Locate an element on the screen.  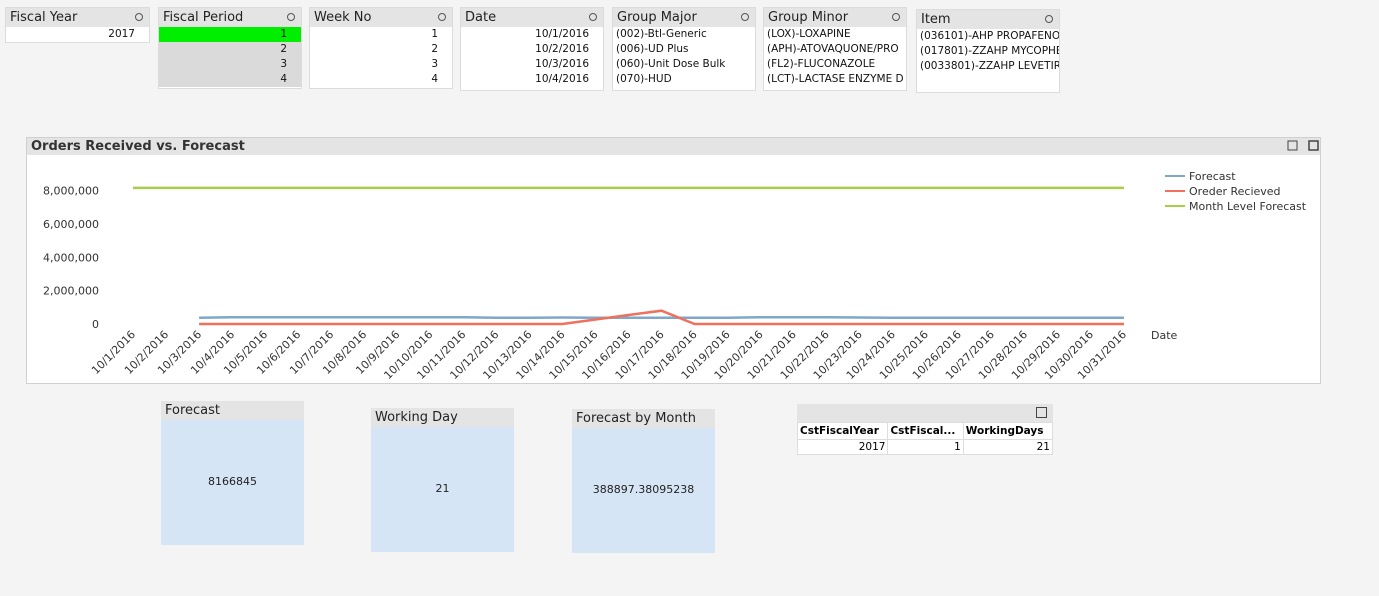
kpi-value: 388897.38095238 is located at coordinates (643, 489).